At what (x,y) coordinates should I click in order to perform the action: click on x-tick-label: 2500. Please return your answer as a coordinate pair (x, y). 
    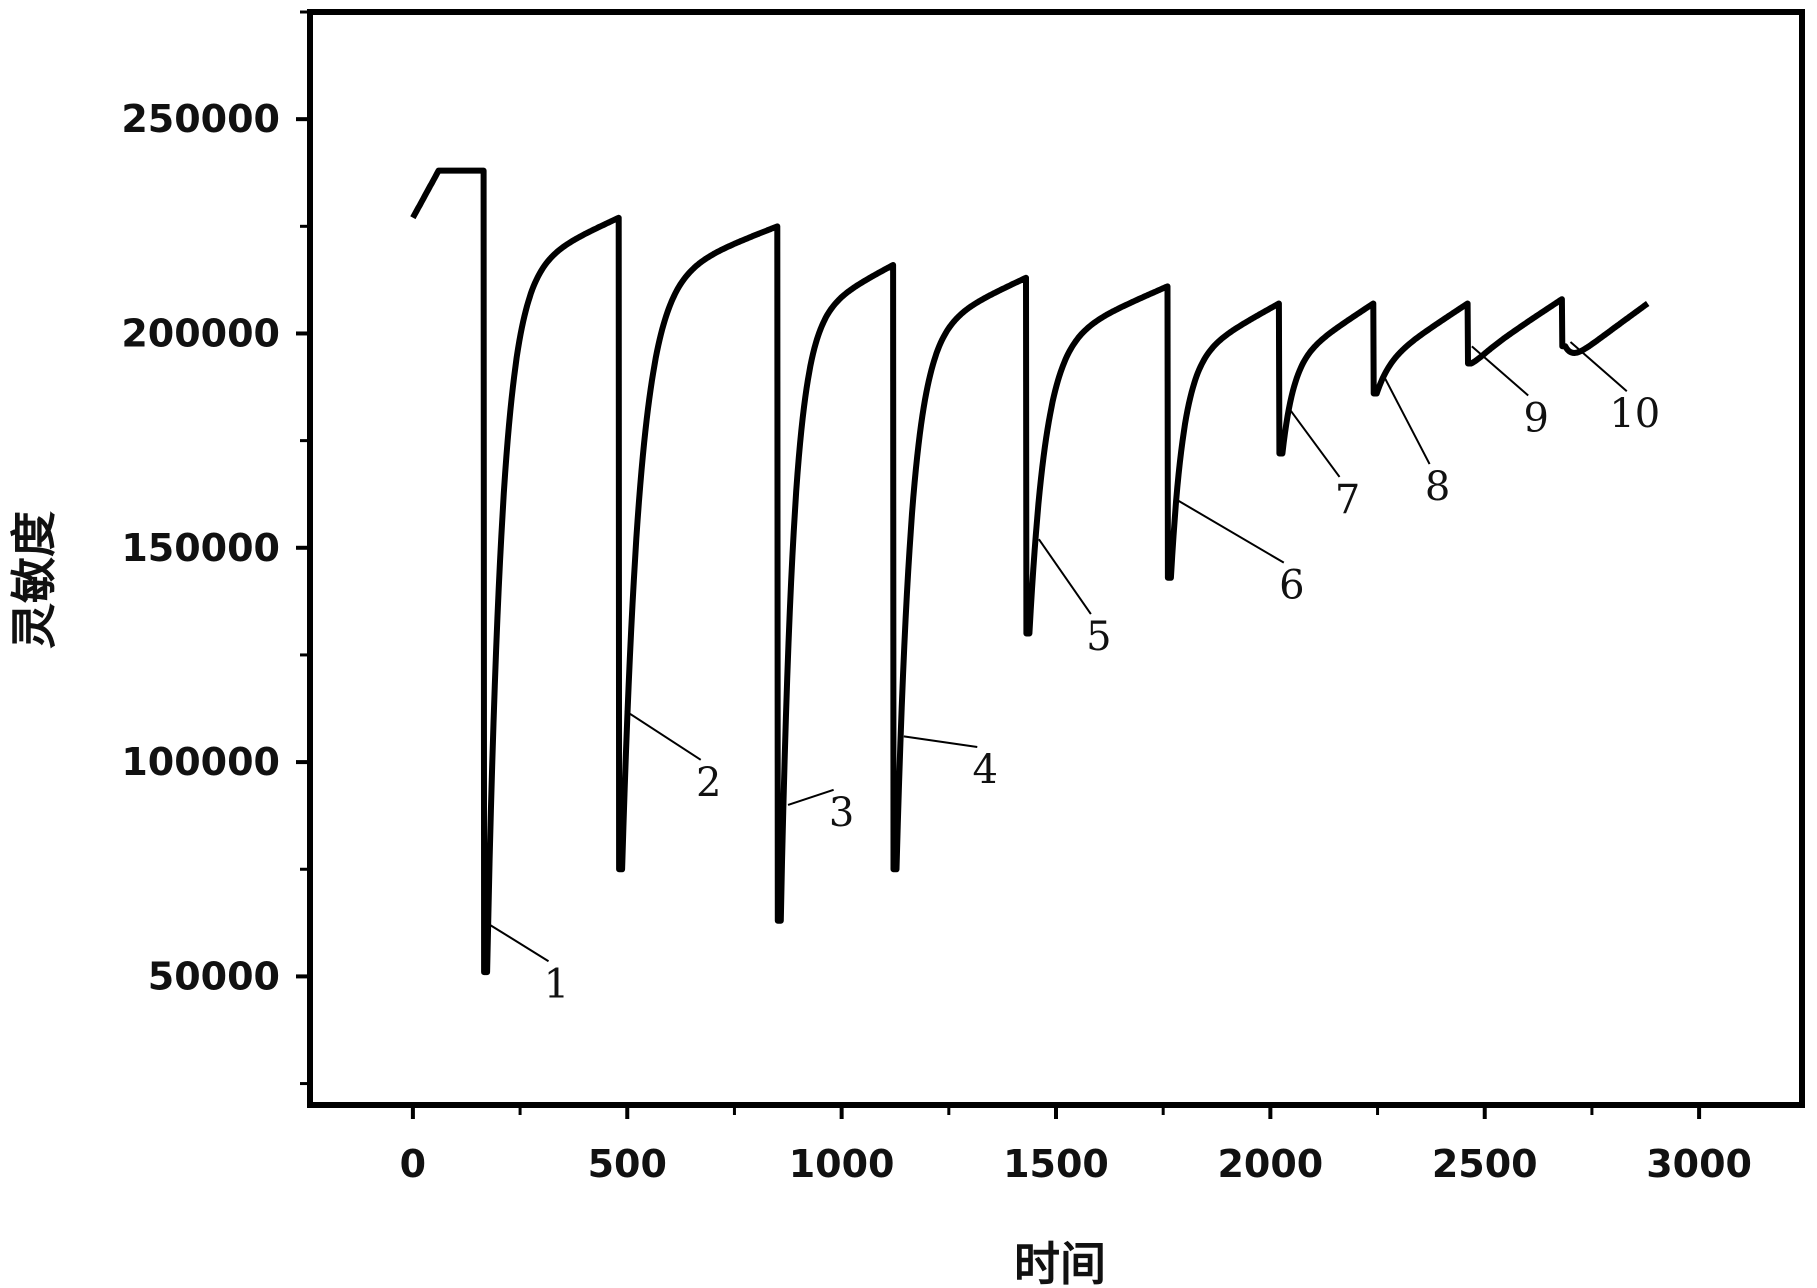
    Looking at the image, I should click on (1485, 1164).